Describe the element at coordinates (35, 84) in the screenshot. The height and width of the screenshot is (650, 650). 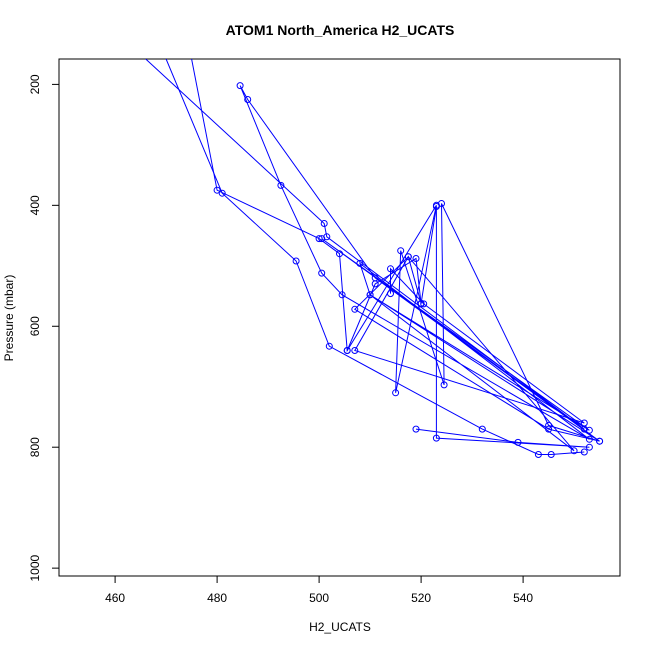
I see `y-tick-label: 200` at that location.